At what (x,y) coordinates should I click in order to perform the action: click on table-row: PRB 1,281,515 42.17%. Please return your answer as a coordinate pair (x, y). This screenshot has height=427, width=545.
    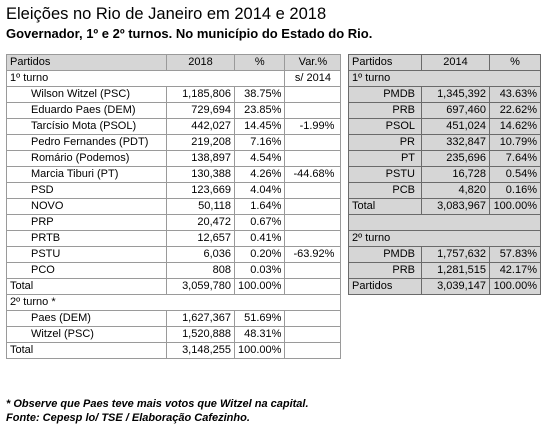
    Looking at the image, I should click on (444, 270).